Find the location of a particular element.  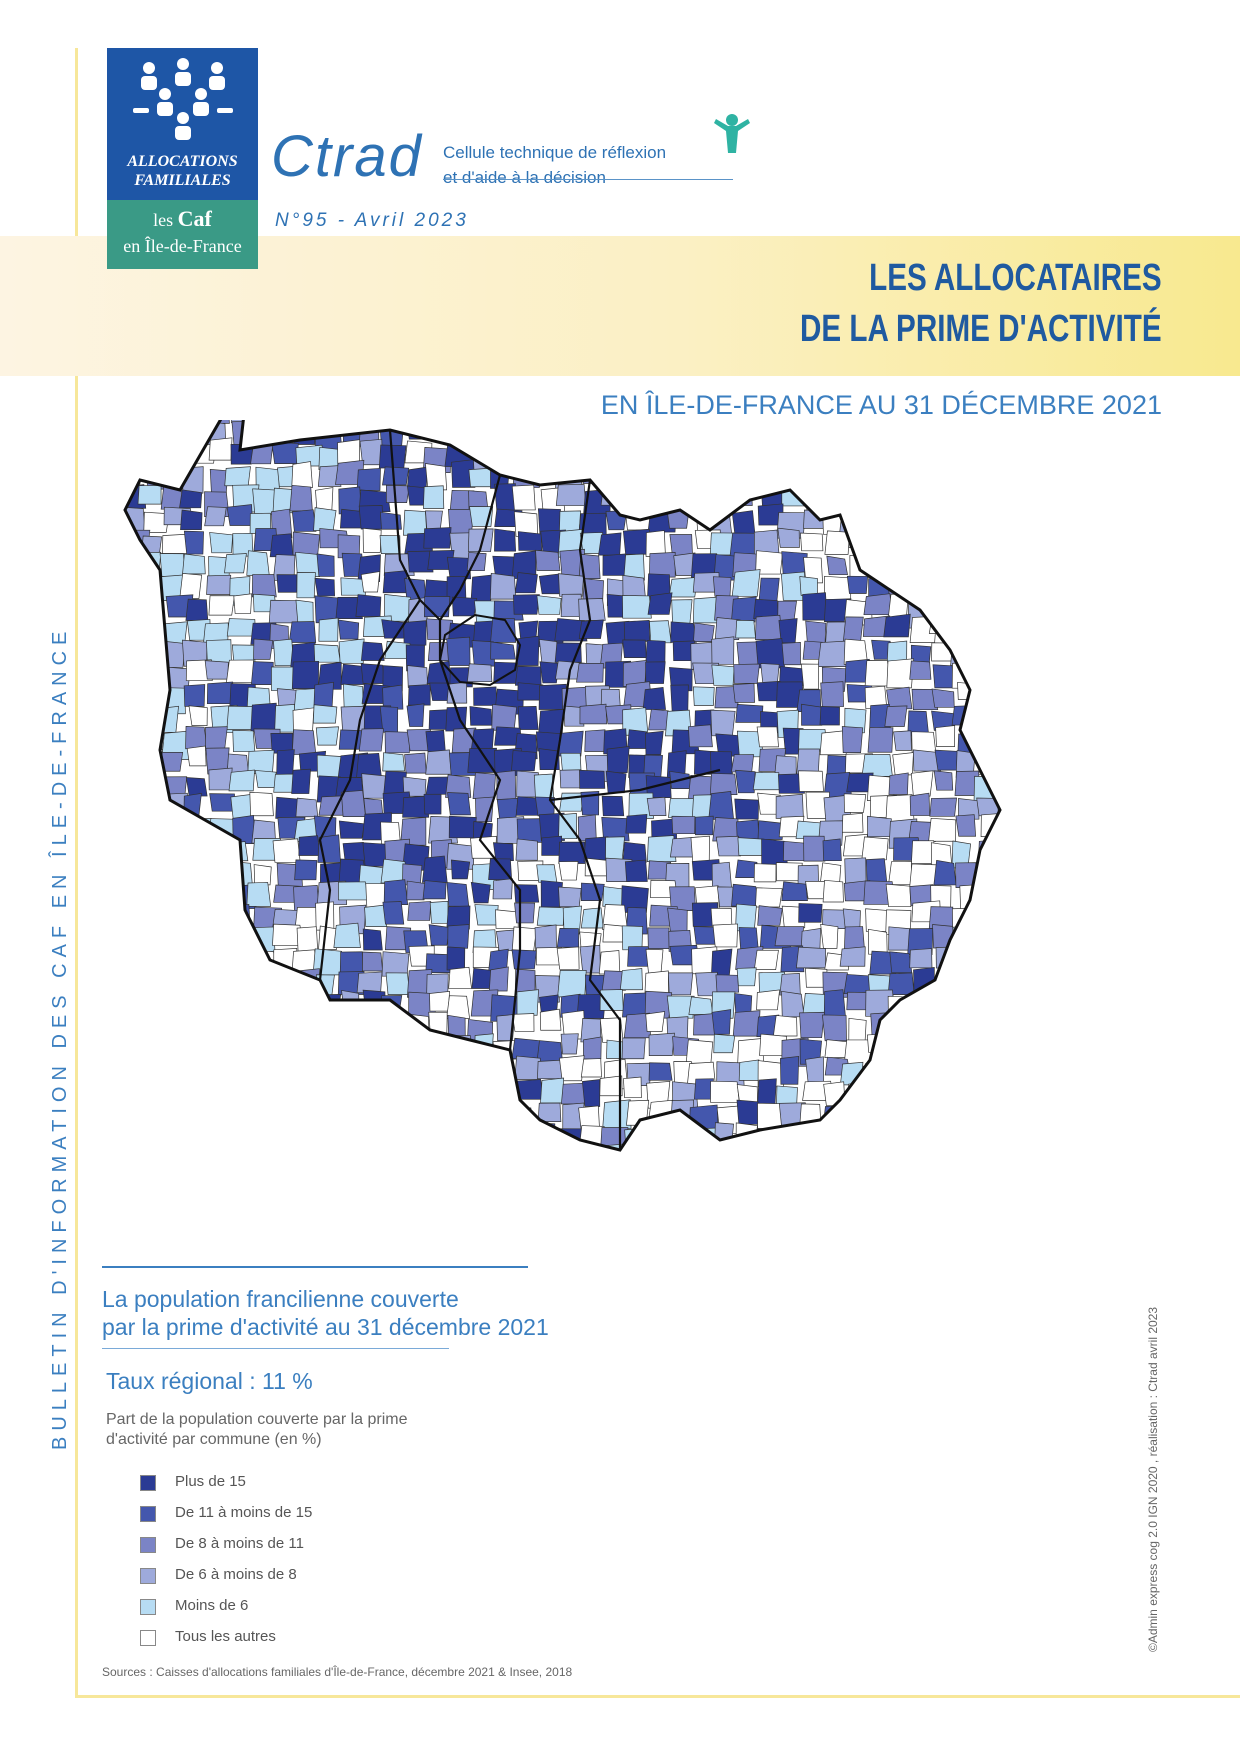

legend-label: De 6 à moins de 8 is located at coordinates (236, 1574).